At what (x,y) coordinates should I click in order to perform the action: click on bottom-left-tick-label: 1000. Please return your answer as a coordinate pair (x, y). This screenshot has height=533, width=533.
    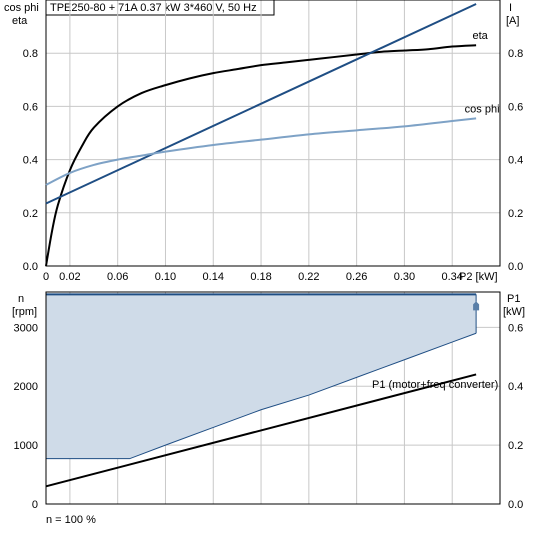
    Looking at the image, I should click on (26, 446).